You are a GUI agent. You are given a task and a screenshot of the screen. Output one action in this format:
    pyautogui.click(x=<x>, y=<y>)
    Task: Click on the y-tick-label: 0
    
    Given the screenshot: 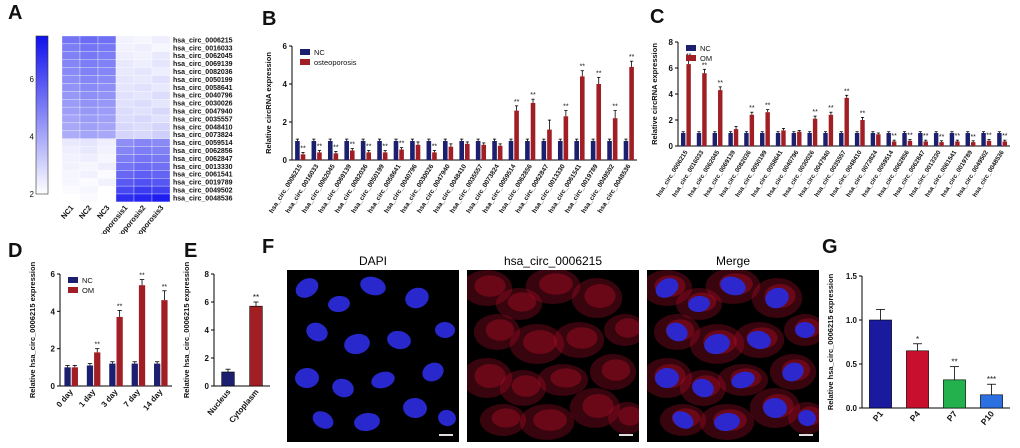 What is the action you would take?
    pyautogui.click(x=285, y=160)
    